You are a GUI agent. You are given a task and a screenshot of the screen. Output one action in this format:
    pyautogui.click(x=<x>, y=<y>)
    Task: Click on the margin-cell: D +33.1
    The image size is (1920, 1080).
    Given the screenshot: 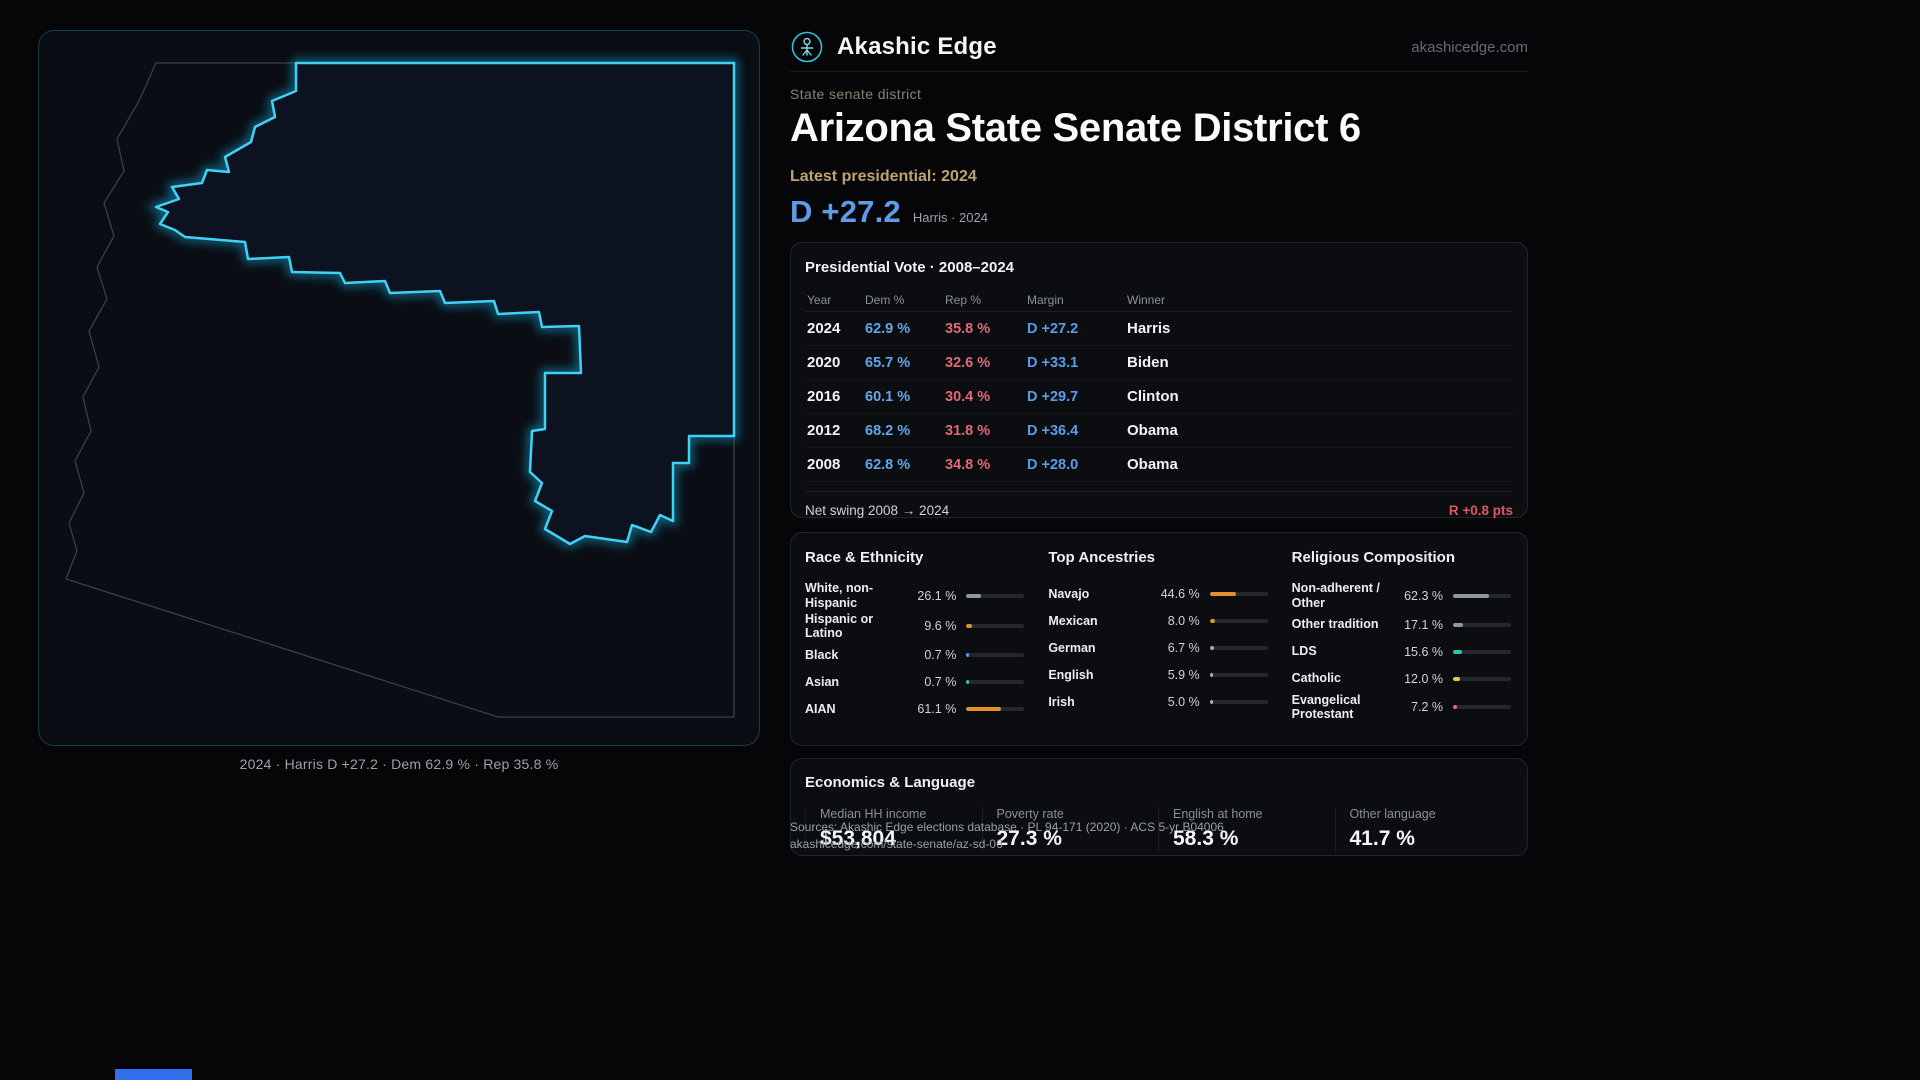 What is the action you would take?
    pyautogui.click(x=1053, y=362)
    